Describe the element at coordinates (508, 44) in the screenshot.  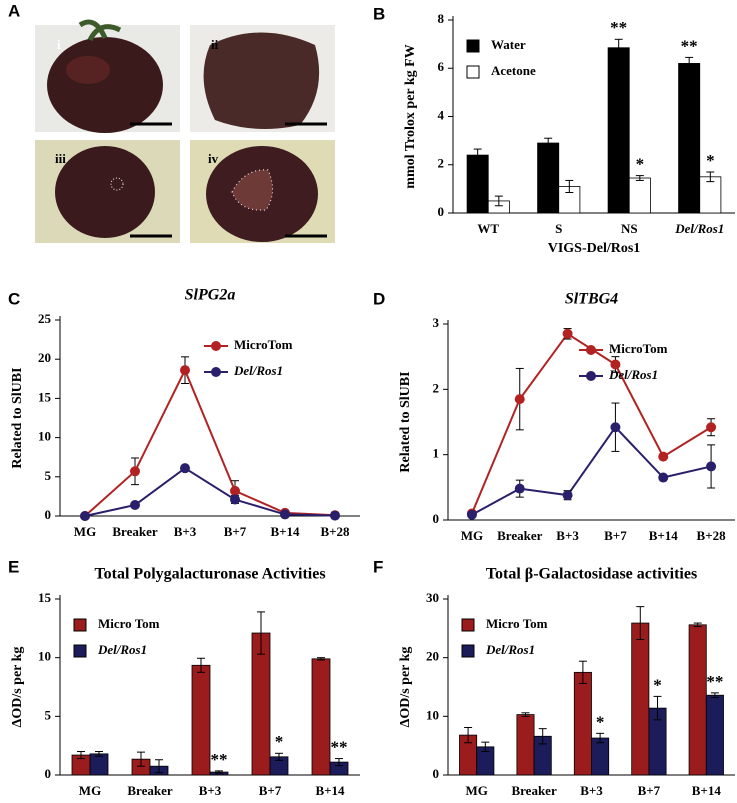
I see `legend-label: Water` at that location.